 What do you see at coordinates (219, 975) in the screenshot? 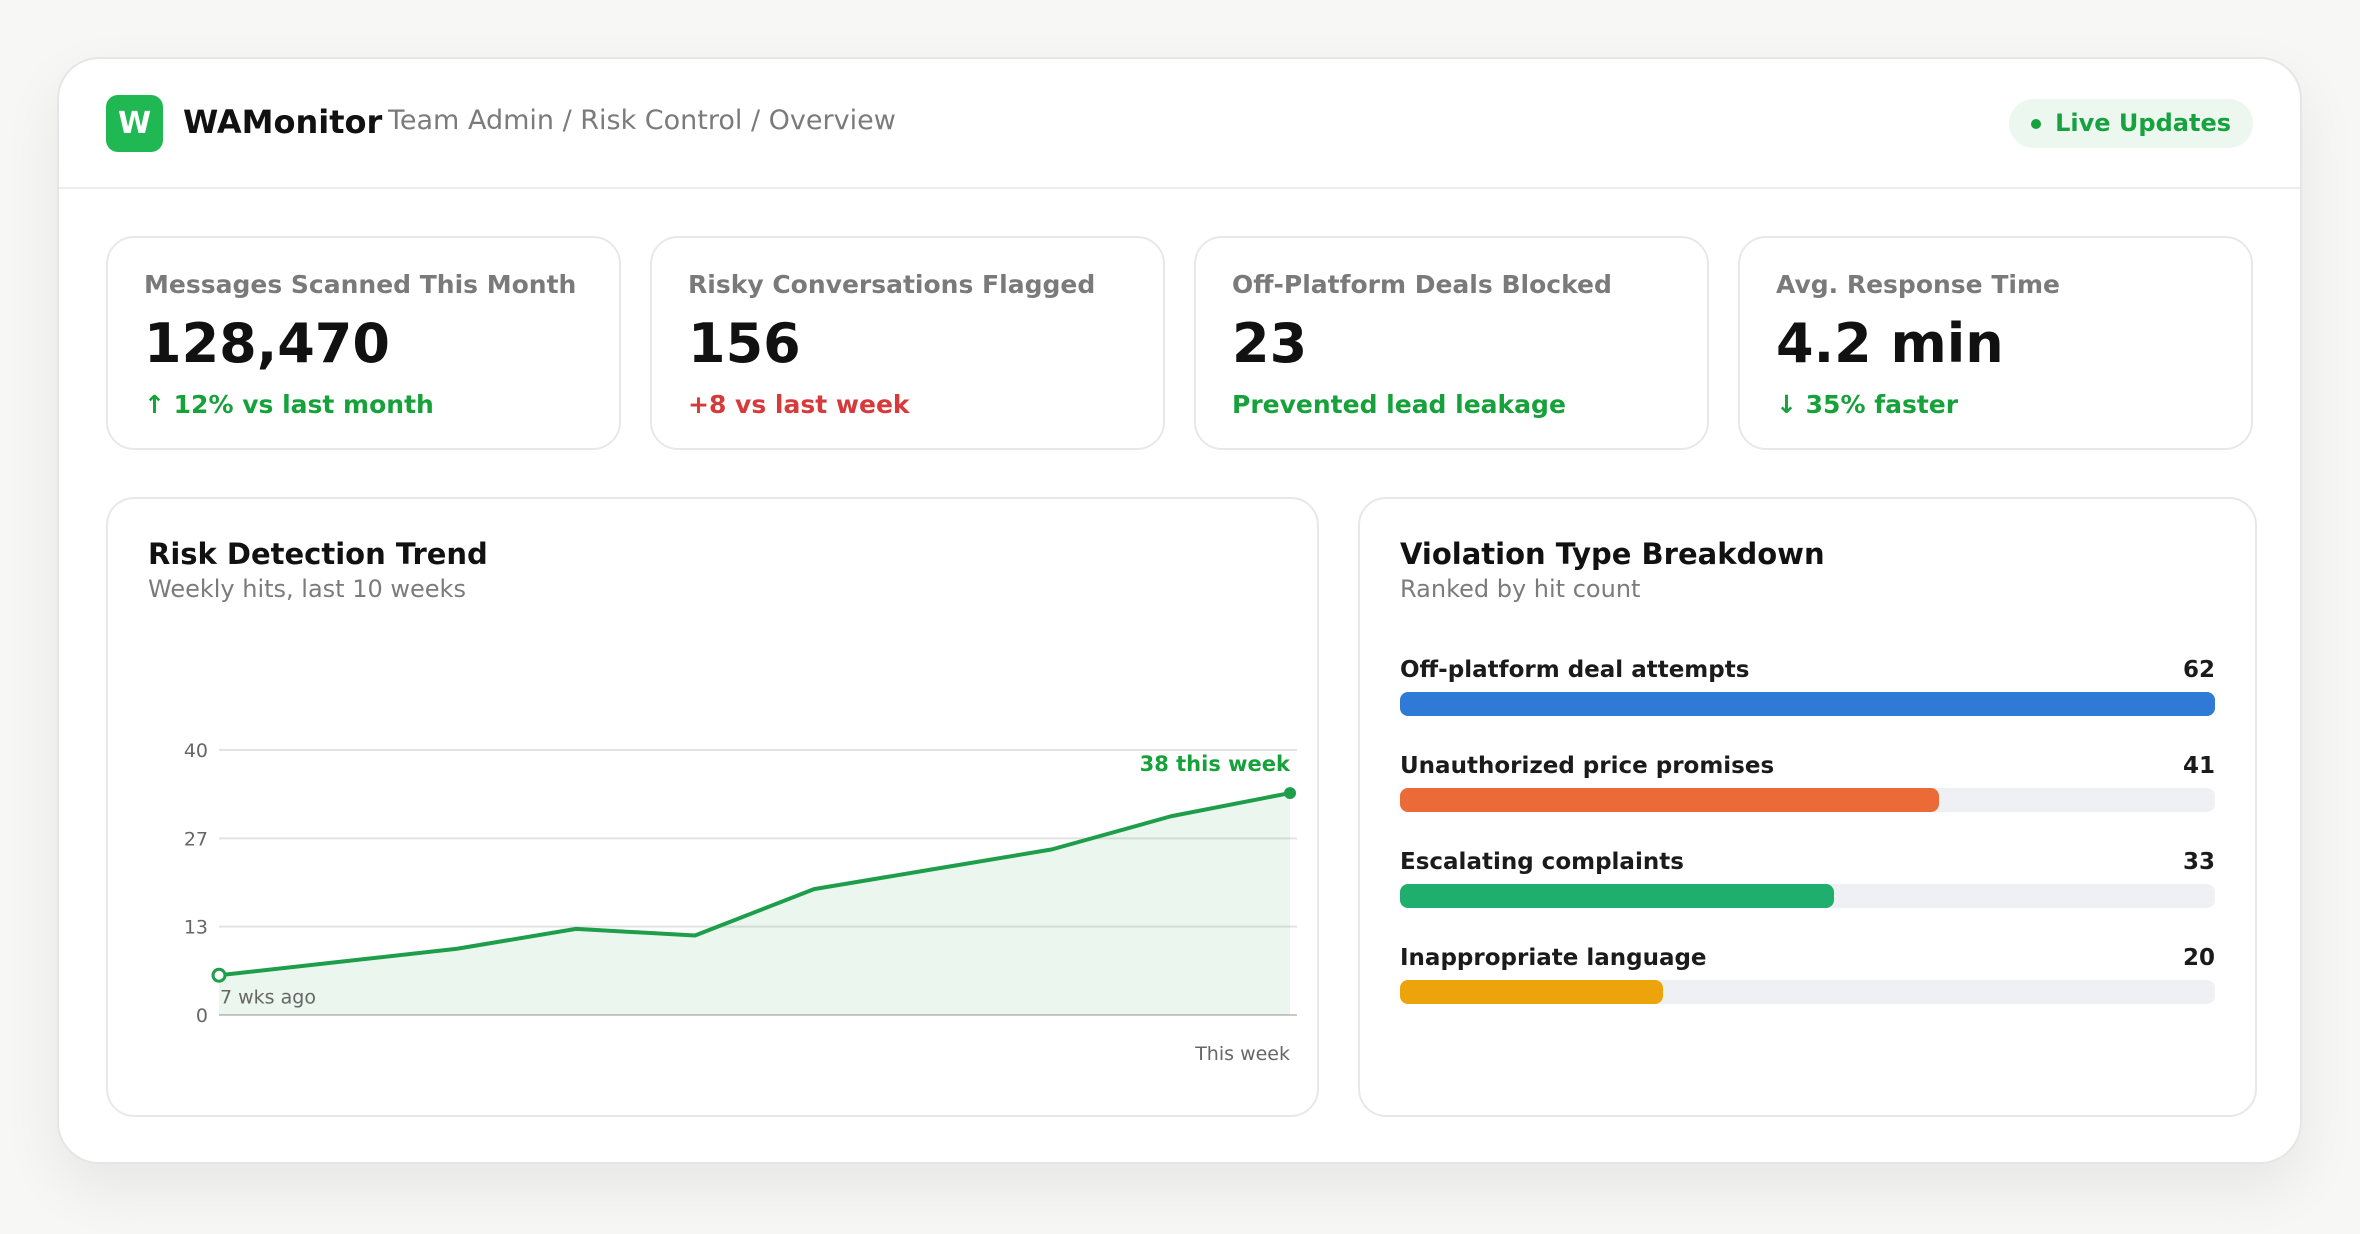
I see `data-point-first` at bounding box center [219, 975].